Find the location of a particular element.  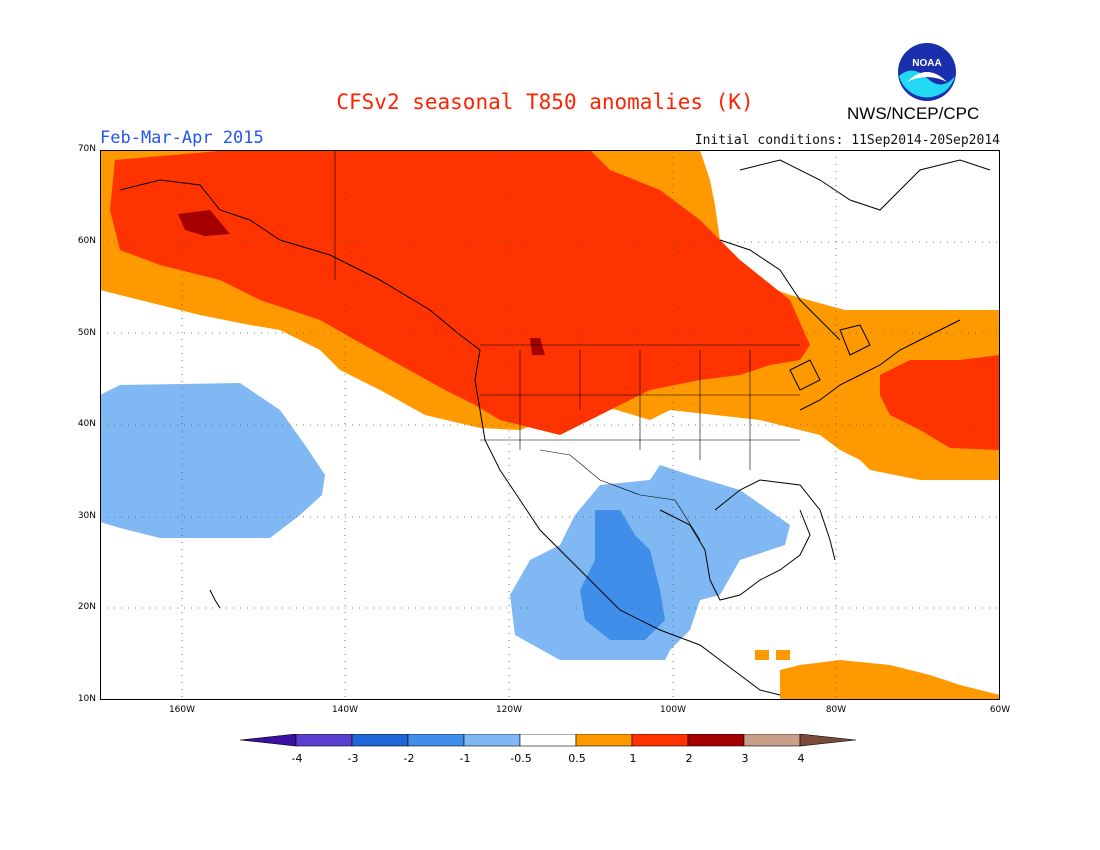

lat-label-50n: 50N is located at coordinates (86, 333).